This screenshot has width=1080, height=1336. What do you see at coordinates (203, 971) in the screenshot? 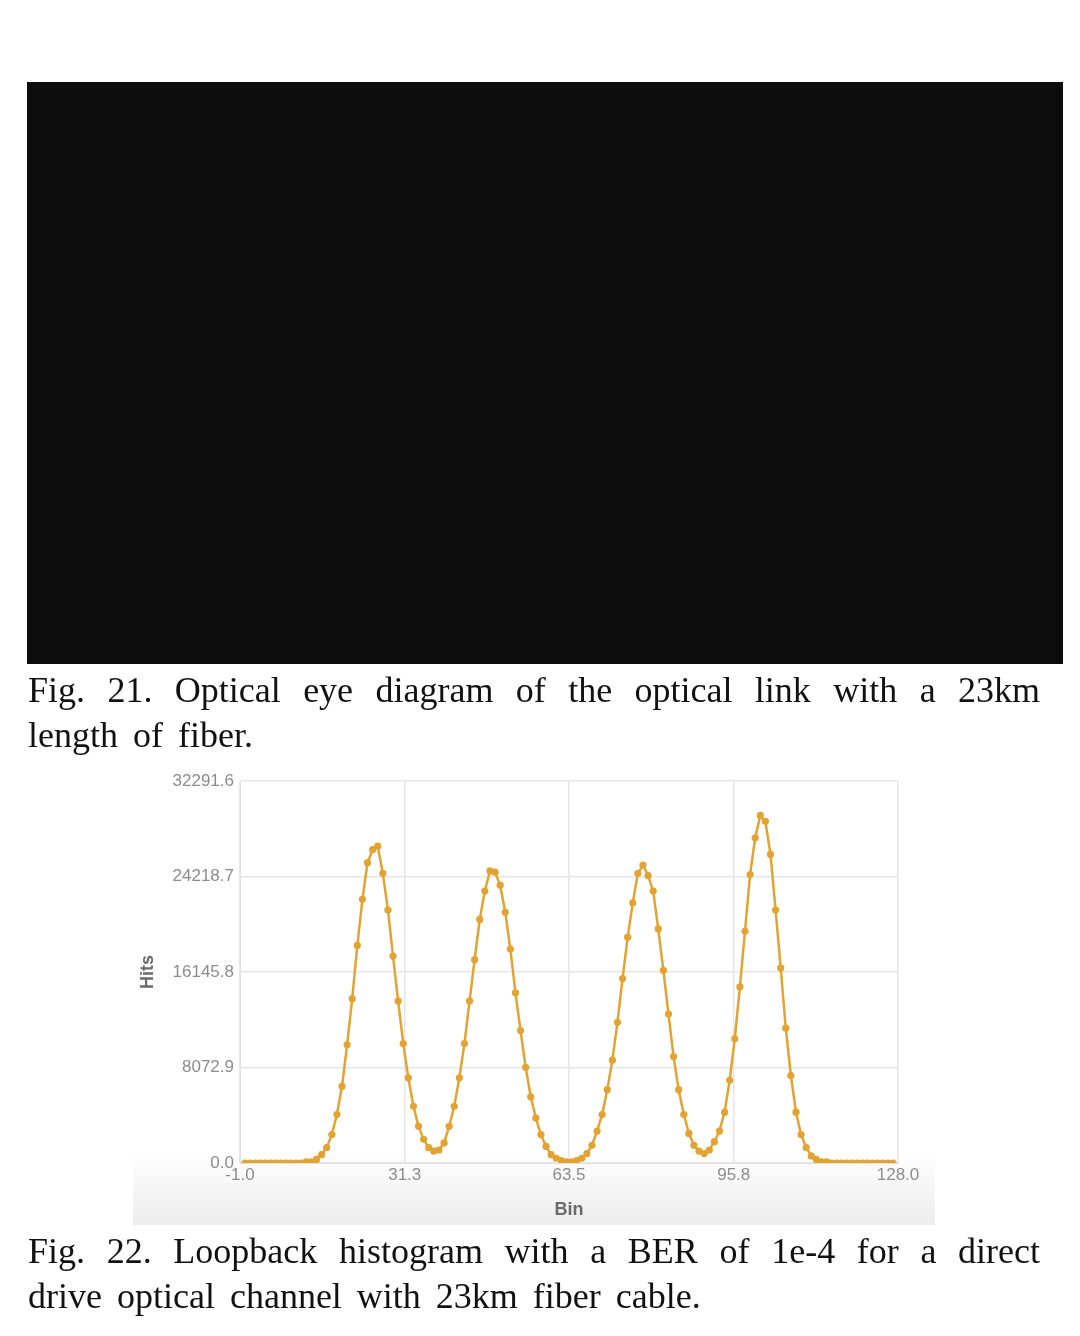
I see `y-tick-label: 16145.8` at bounding box center [203, 971].